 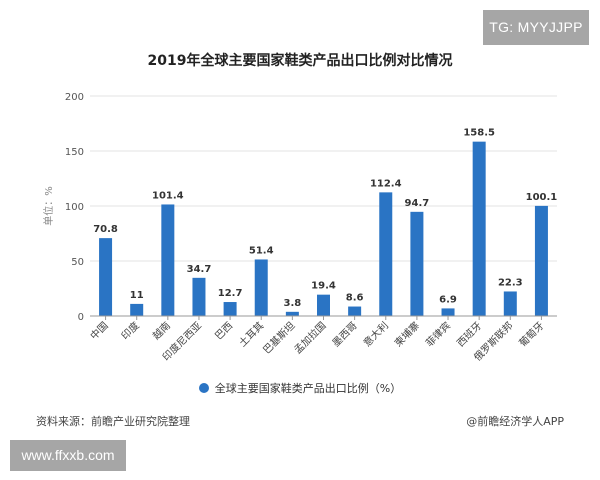 What do you see at coordinates (417, 203) in the screenshot?
I see `bar-value-label: 94.7` at bounding box center [417, 203].